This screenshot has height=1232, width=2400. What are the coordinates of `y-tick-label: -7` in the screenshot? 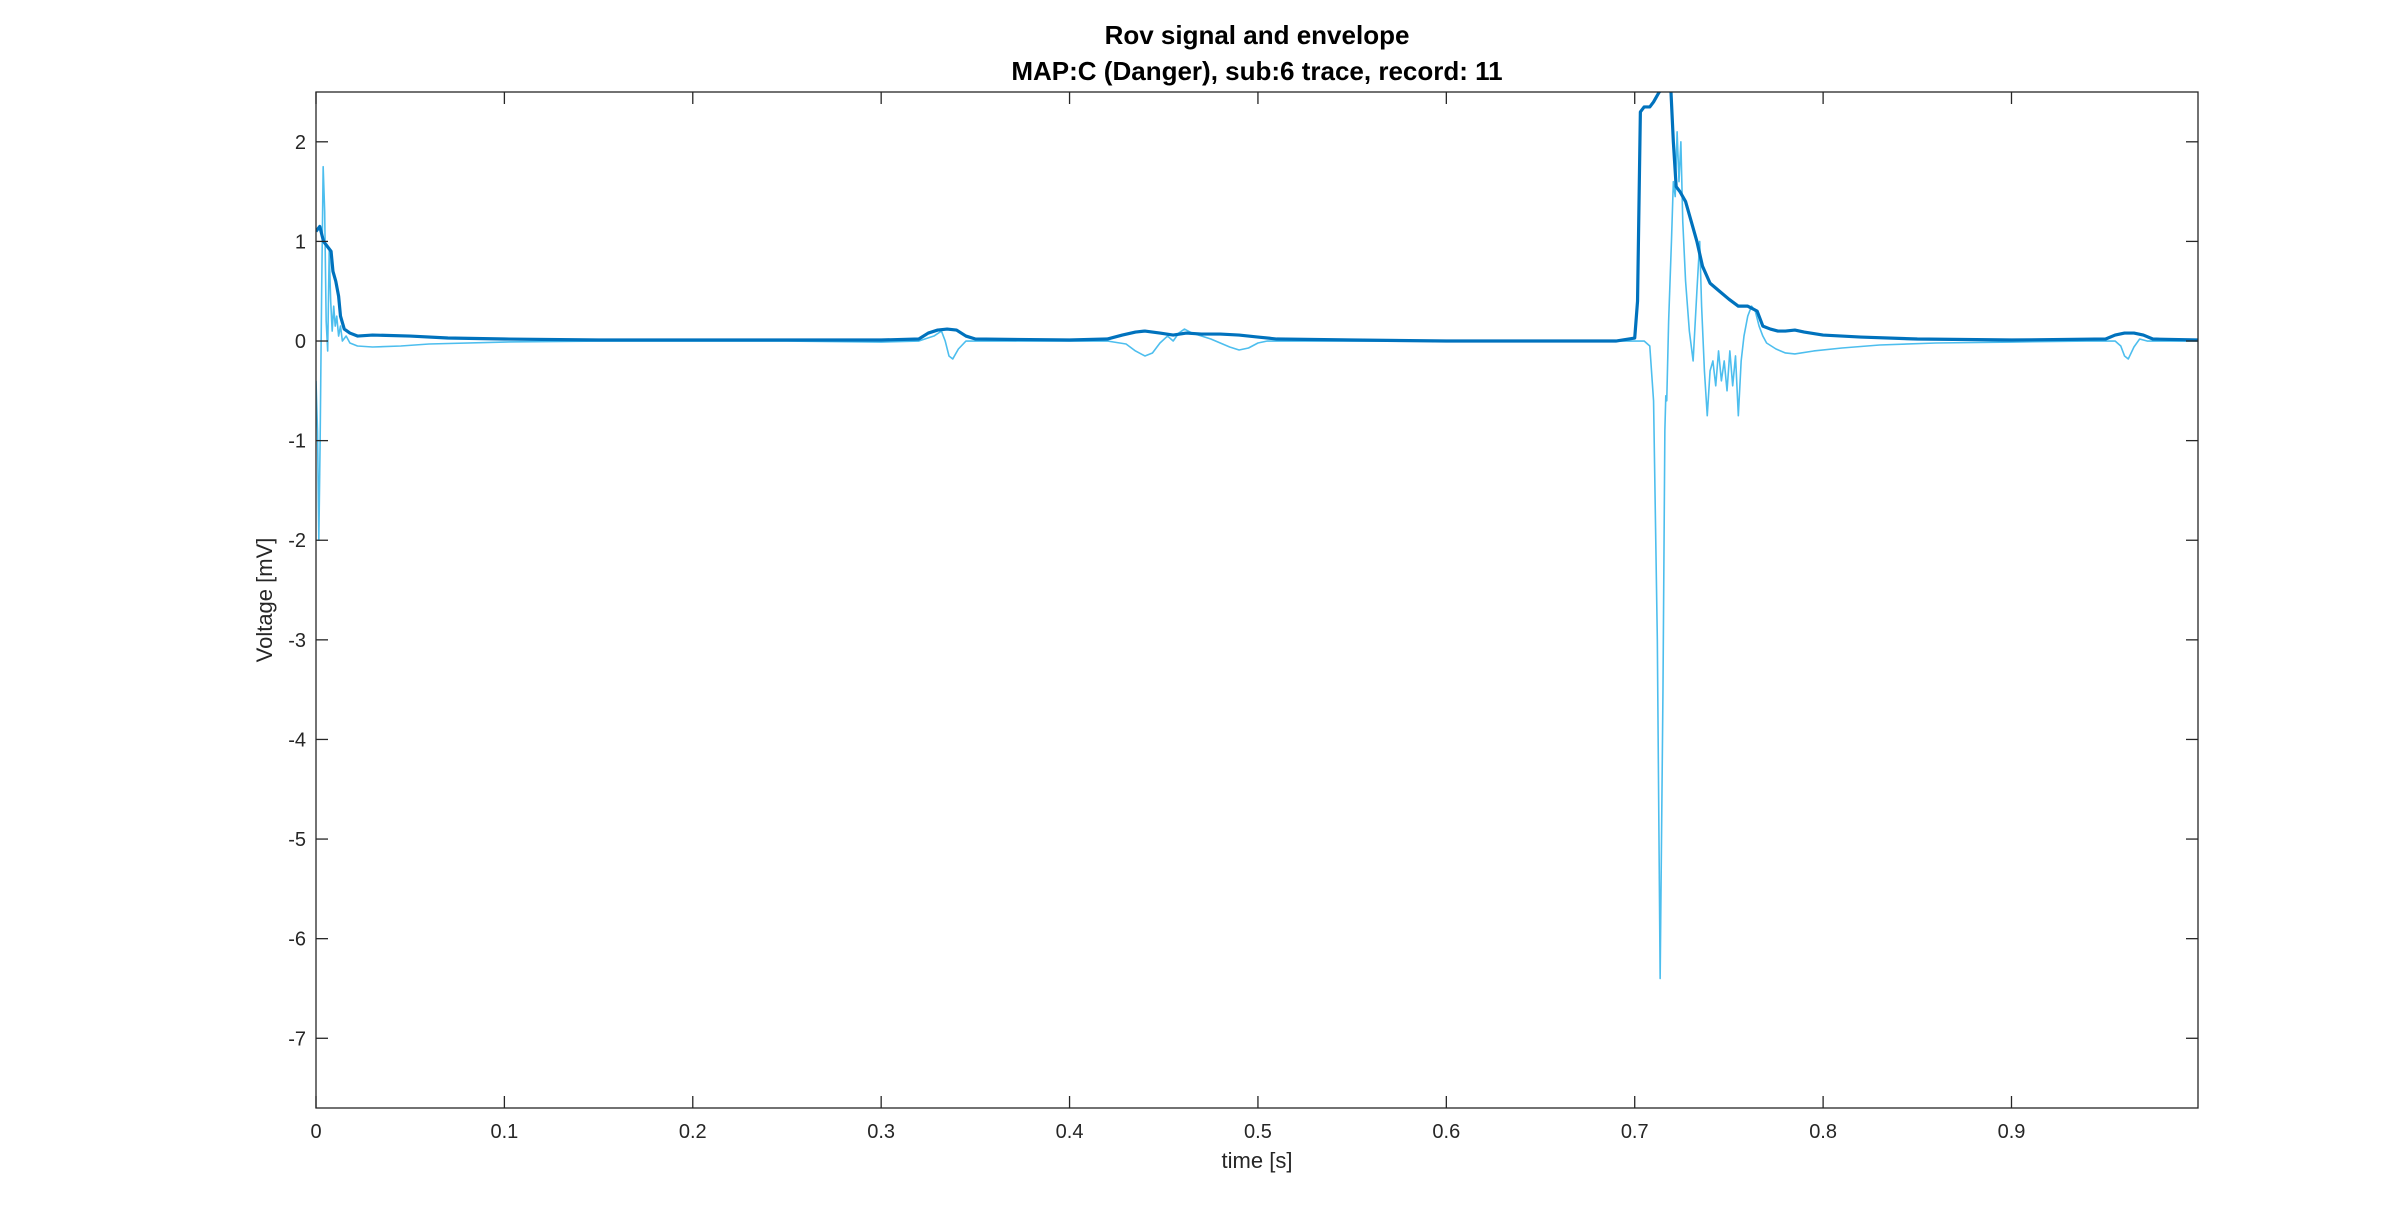 It's located at (297, 1039).